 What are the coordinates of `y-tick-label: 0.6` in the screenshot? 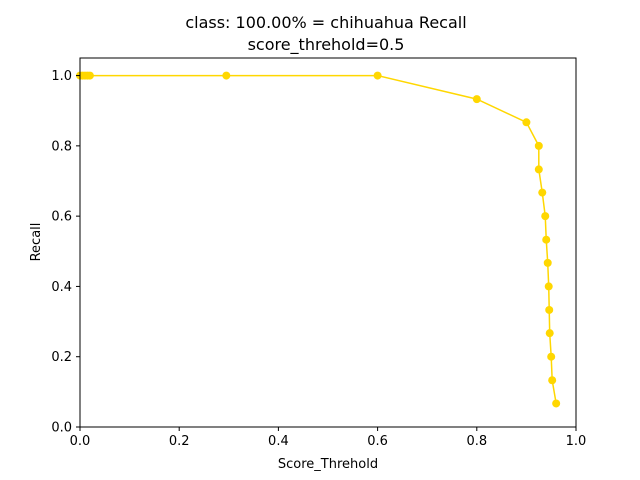 It's located at (61, 217).